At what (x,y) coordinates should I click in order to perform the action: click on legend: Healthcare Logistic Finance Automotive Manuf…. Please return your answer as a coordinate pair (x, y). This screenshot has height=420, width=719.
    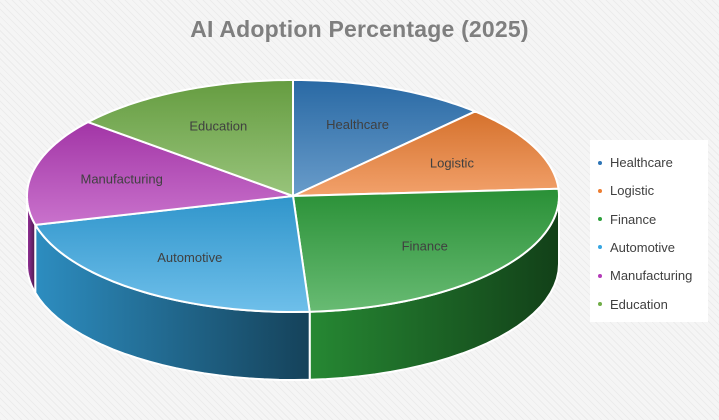
    Looking at the image, I should click on (649, 231).